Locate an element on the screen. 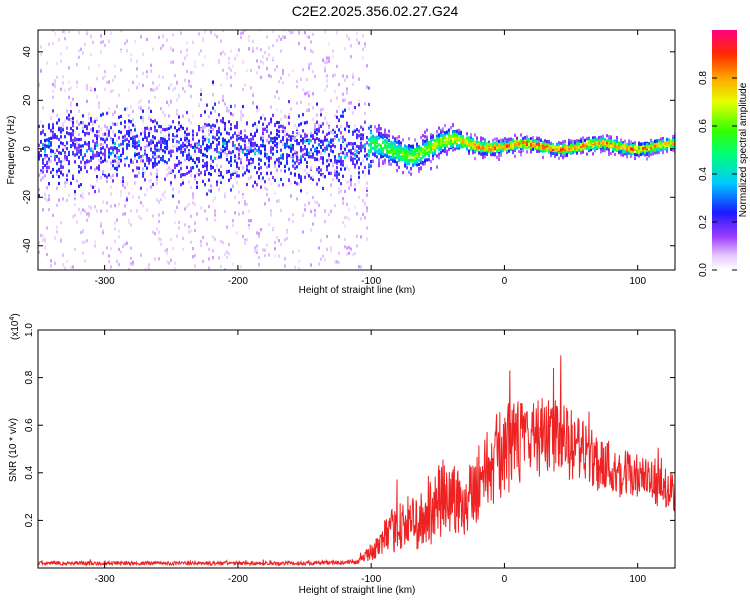 The height and width of the screenshot is (605, 750). snr-scale-exp: 4 is located at coordinates (12, 319).